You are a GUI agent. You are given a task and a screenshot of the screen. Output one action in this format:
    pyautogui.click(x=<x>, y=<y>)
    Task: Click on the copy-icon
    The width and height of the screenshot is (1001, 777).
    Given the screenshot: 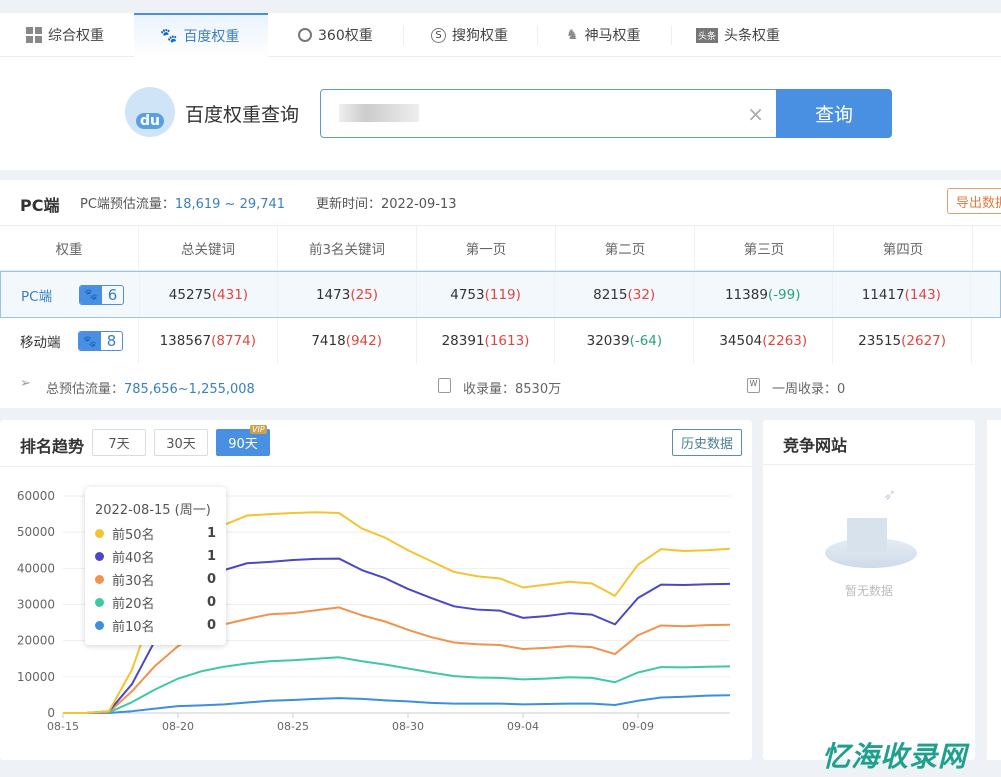 What is the action you would take?
    pyautogui.click(x=444, y=385)
    